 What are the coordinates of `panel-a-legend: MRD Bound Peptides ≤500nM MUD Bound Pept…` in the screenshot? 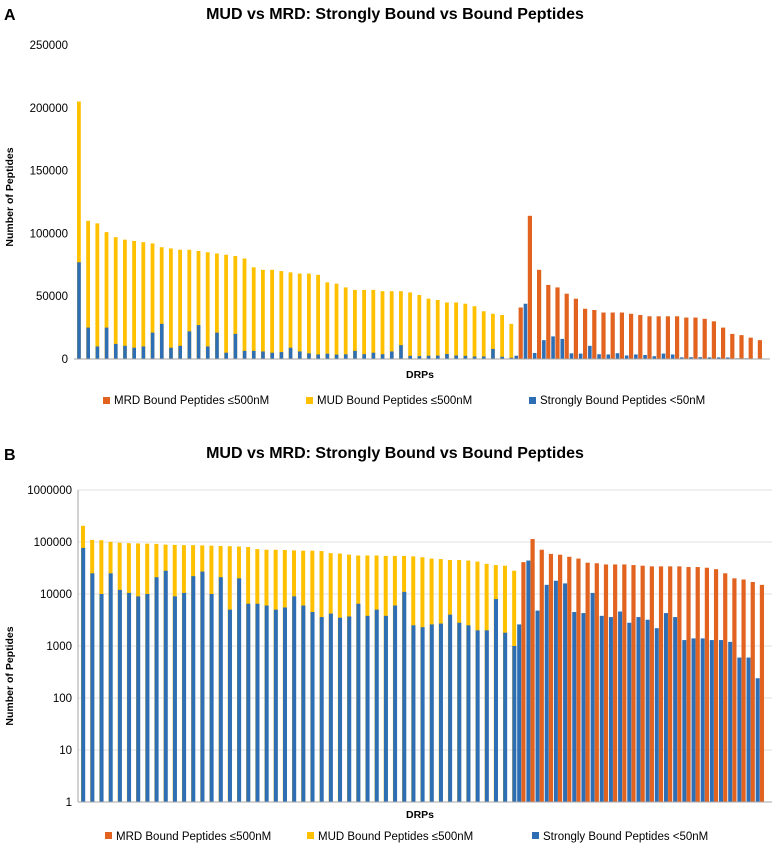 It's located at (404, 401).